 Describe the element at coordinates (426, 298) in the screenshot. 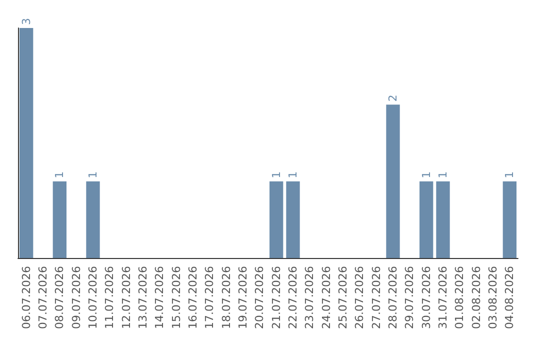

I see `x-tick-label: 30.07.2026` at that location.